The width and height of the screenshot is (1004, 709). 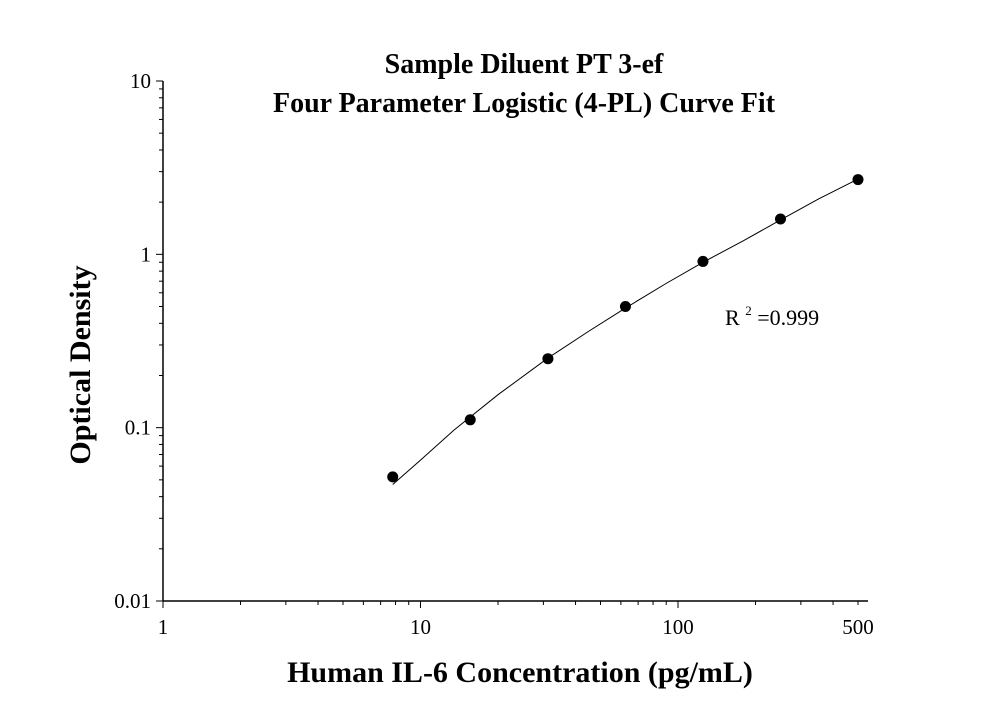 I want to click on chart-title-line1: Sample Diluent PT 3-ef, so click(x=524, y=64).